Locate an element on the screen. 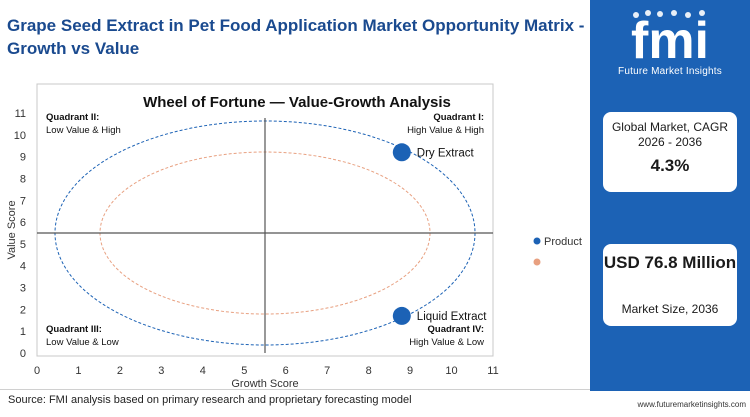  y-tick-label: 4 is located at coordinates (23, 267).